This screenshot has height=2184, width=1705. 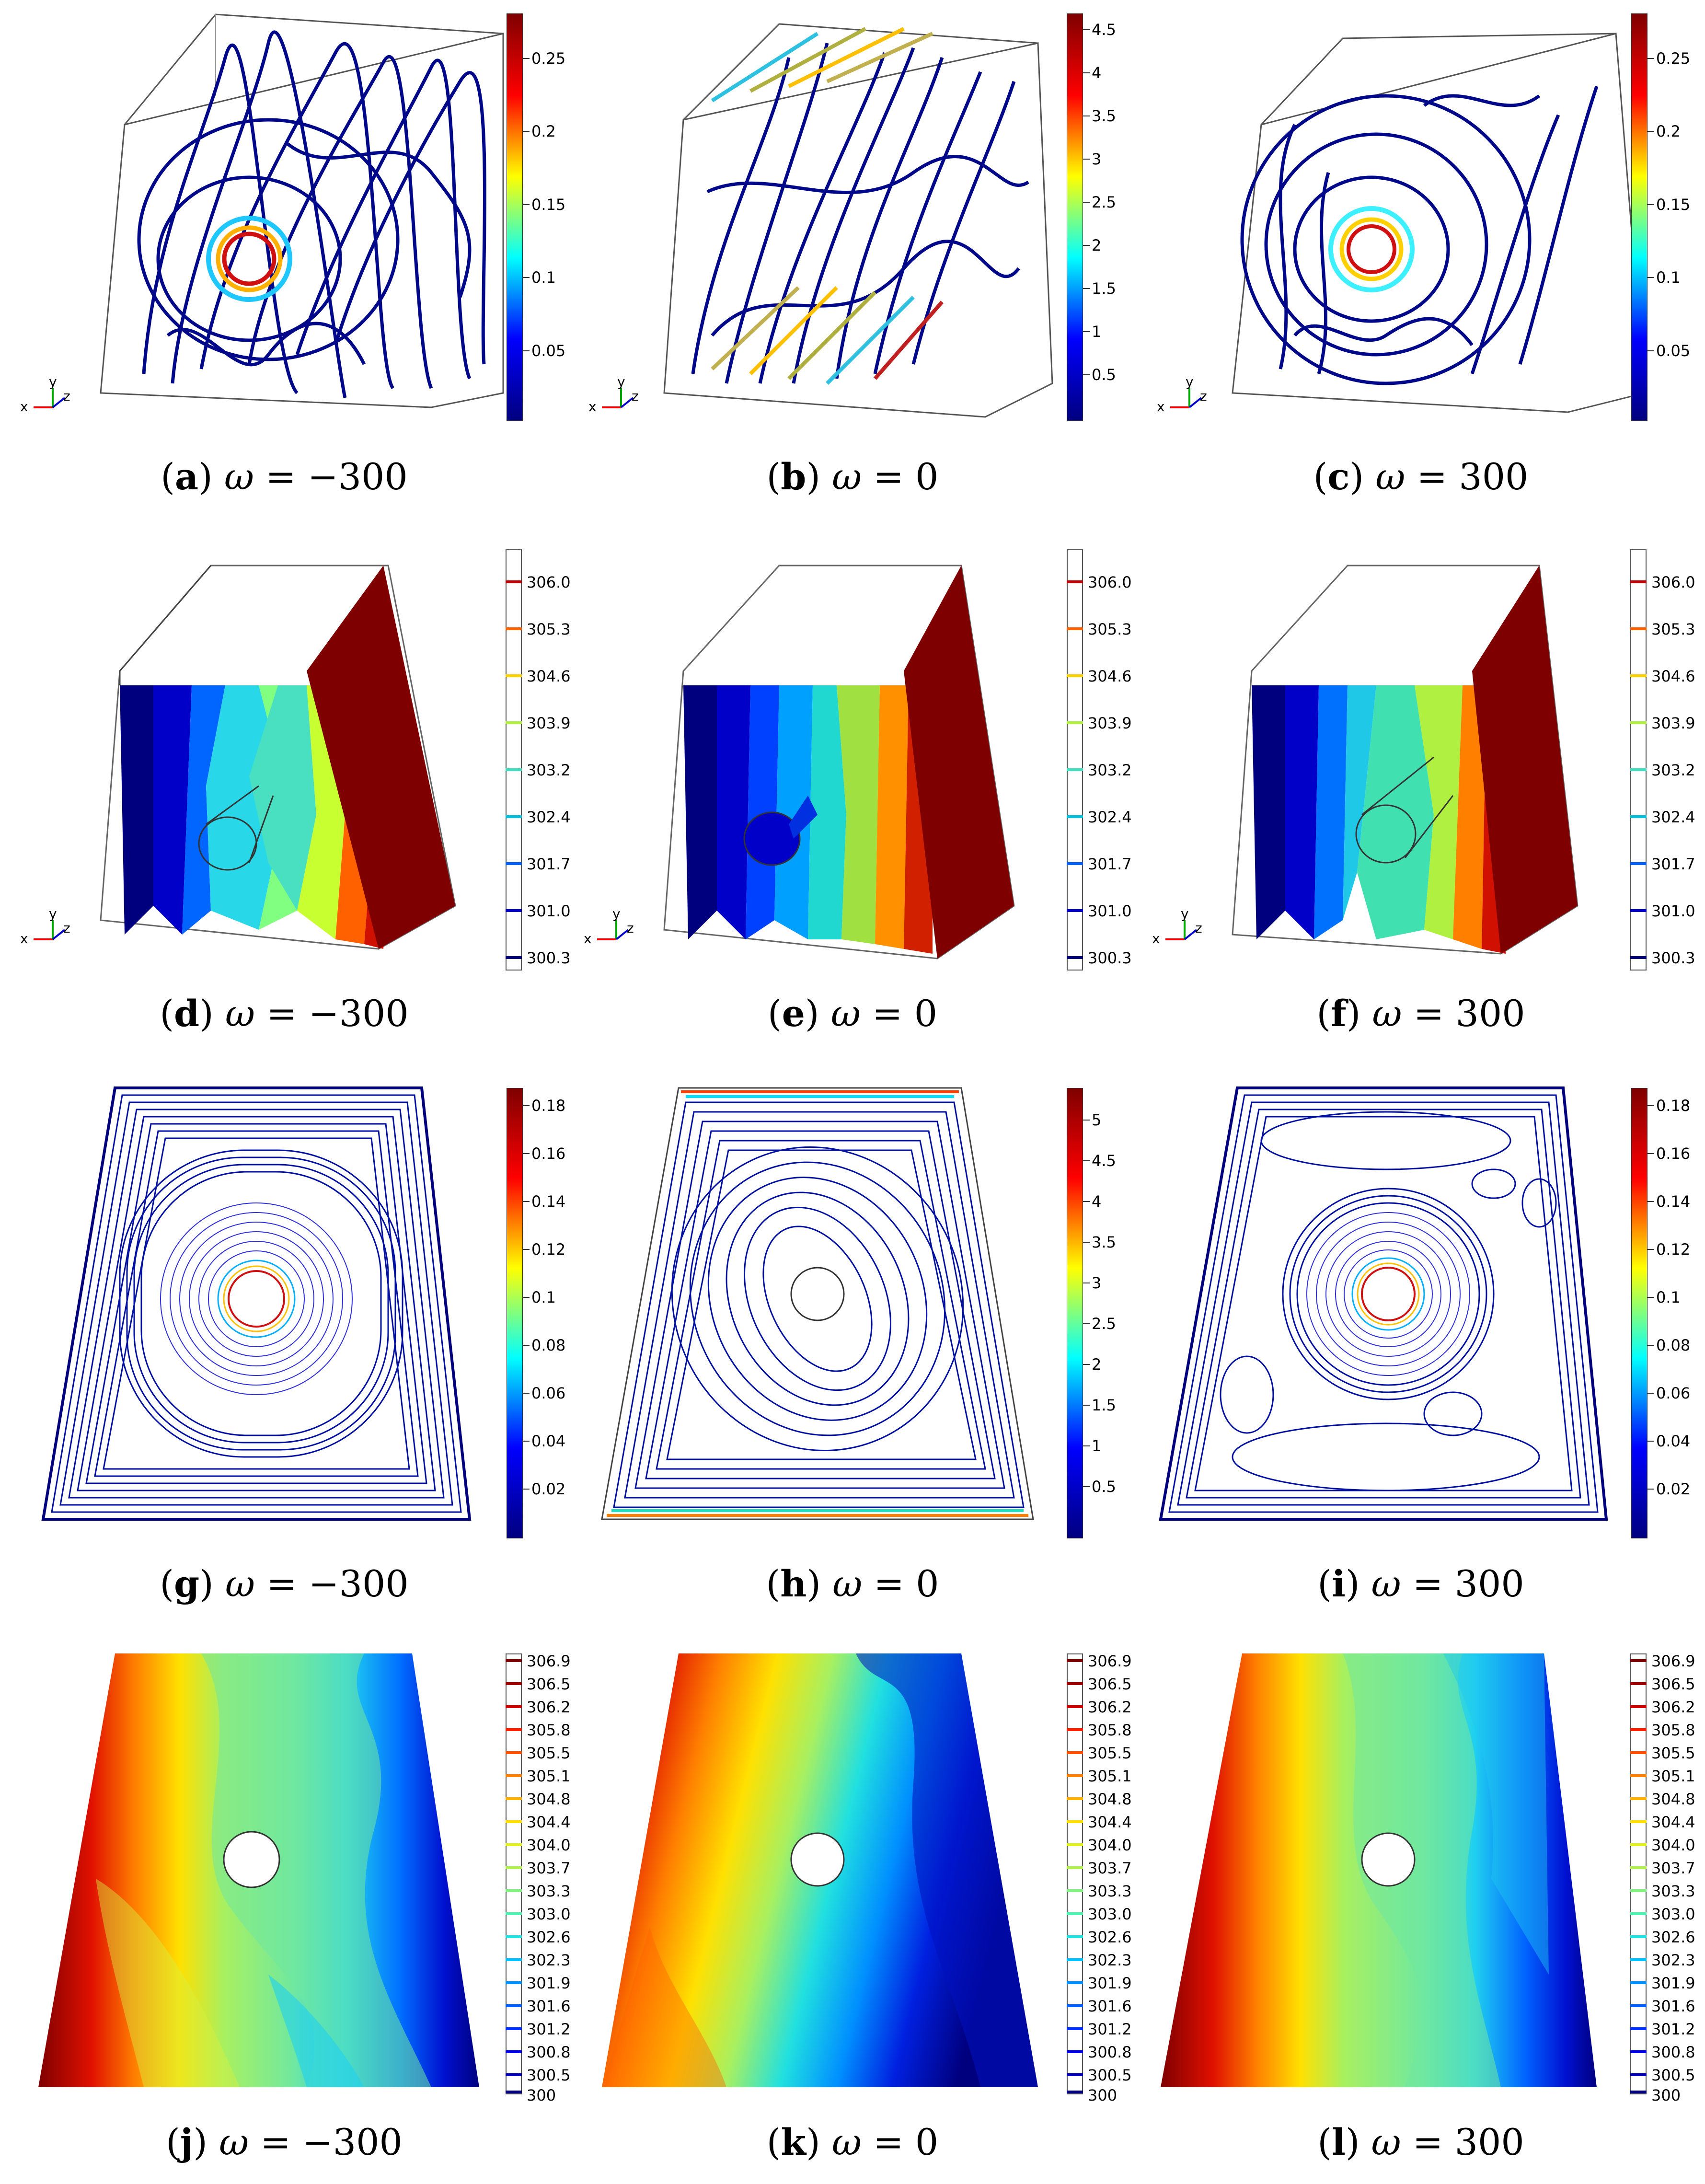 I want to click on colorbar-tick-label: 0.15, so click(x=548, y=205).